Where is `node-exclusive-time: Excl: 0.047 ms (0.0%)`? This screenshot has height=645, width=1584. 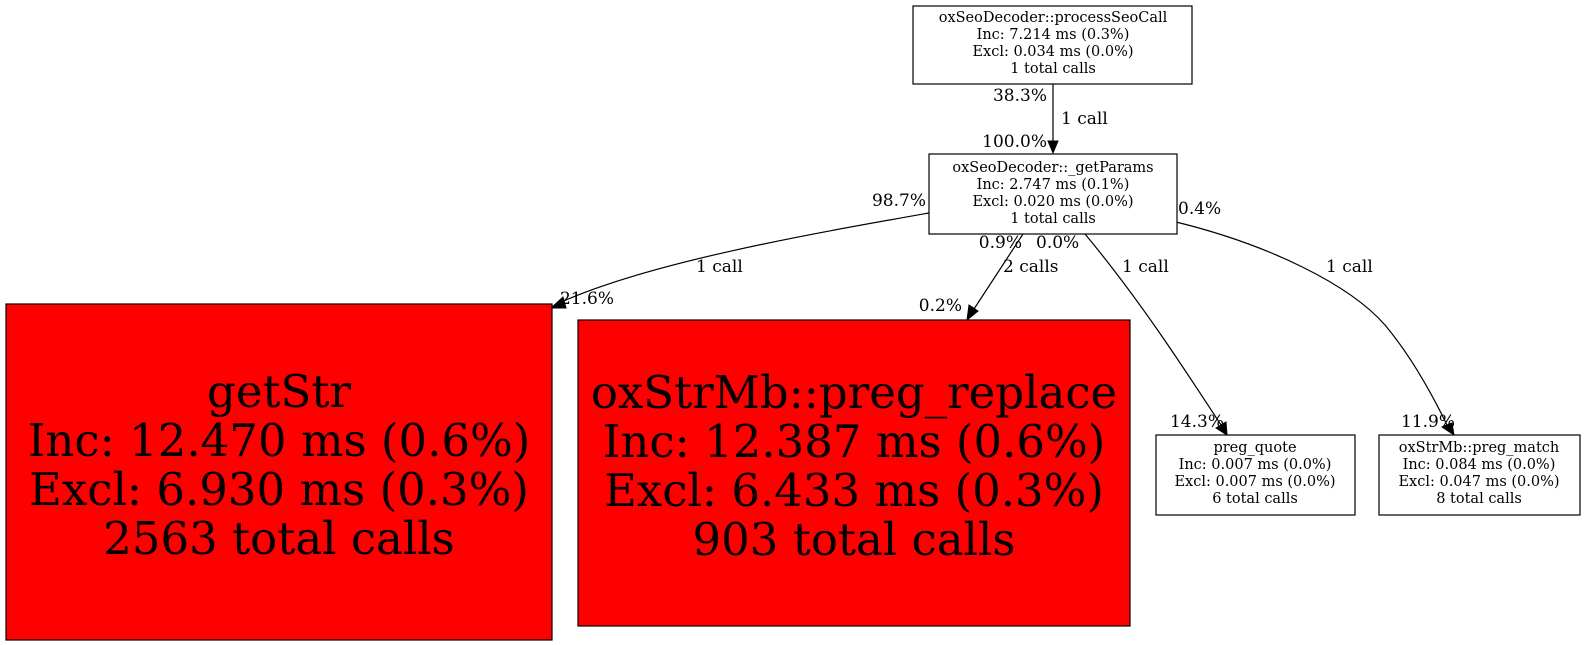
node-exclusive-time: Excl: 0.047 ms (0.0%) is located at coordinates (1478, 482).